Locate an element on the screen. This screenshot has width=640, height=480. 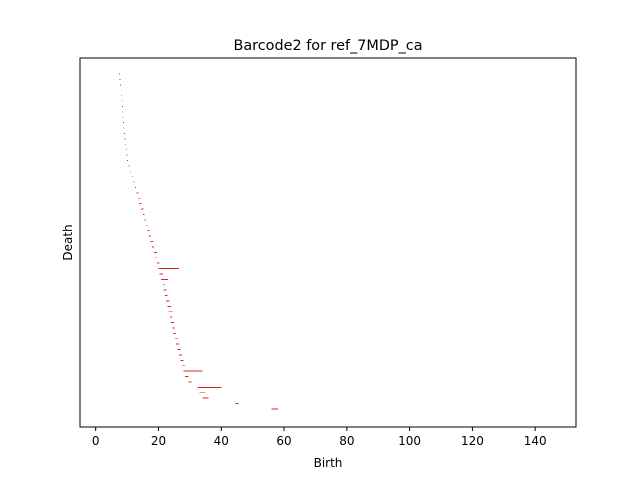
x-axis-label: Birth is located at coordinates (328, 463).